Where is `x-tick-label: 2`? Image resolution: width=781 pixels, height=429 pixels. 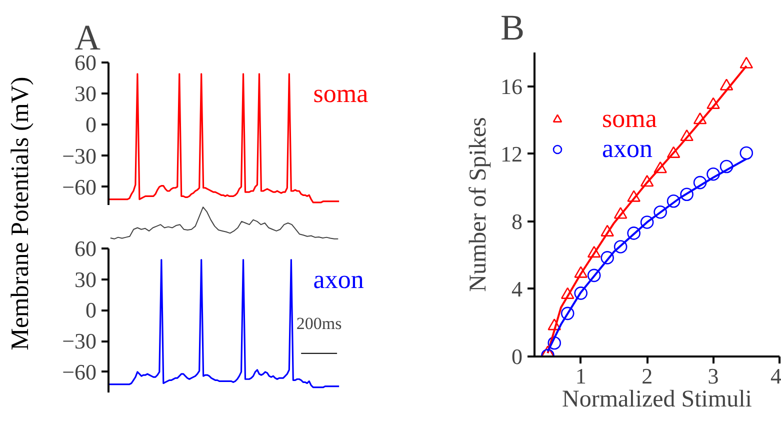
x-tick-label: 2 is located at coordinates (647, 376).